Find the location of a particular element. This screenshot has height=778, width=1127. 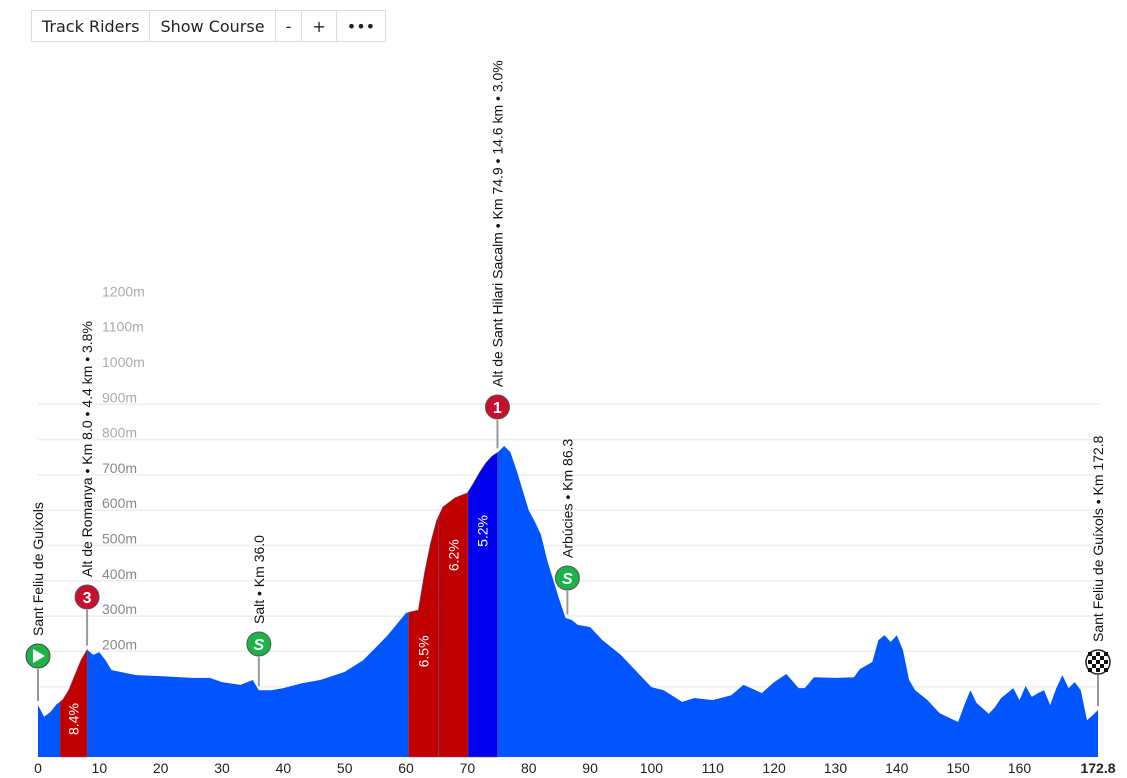

x-tick-label: 40 is located at coordinates (284, 768).